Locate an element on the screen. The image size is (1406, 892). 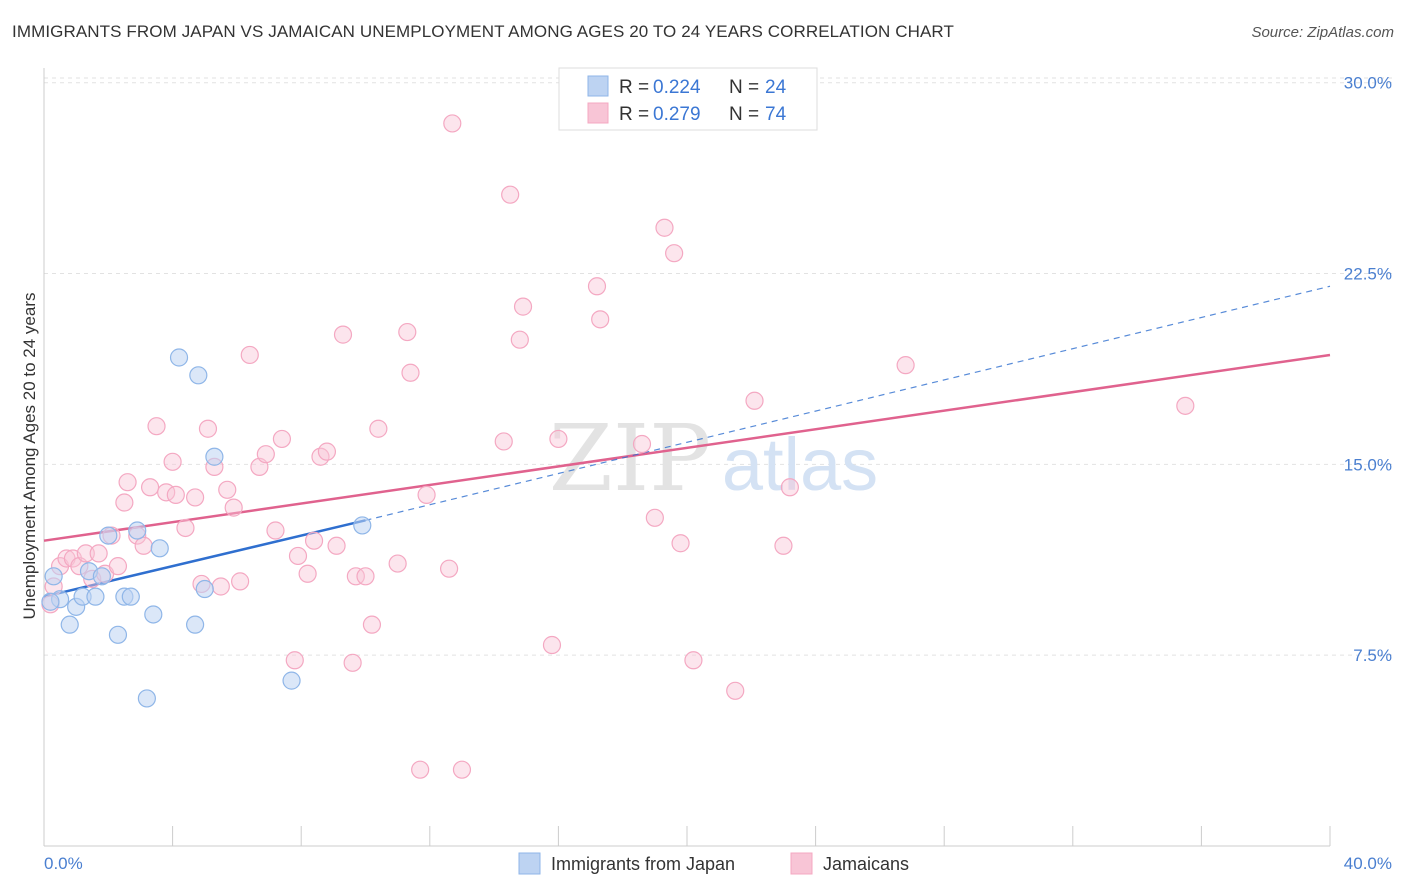
y-tick-label: 22.5% is located at coordinates (1368, 274).